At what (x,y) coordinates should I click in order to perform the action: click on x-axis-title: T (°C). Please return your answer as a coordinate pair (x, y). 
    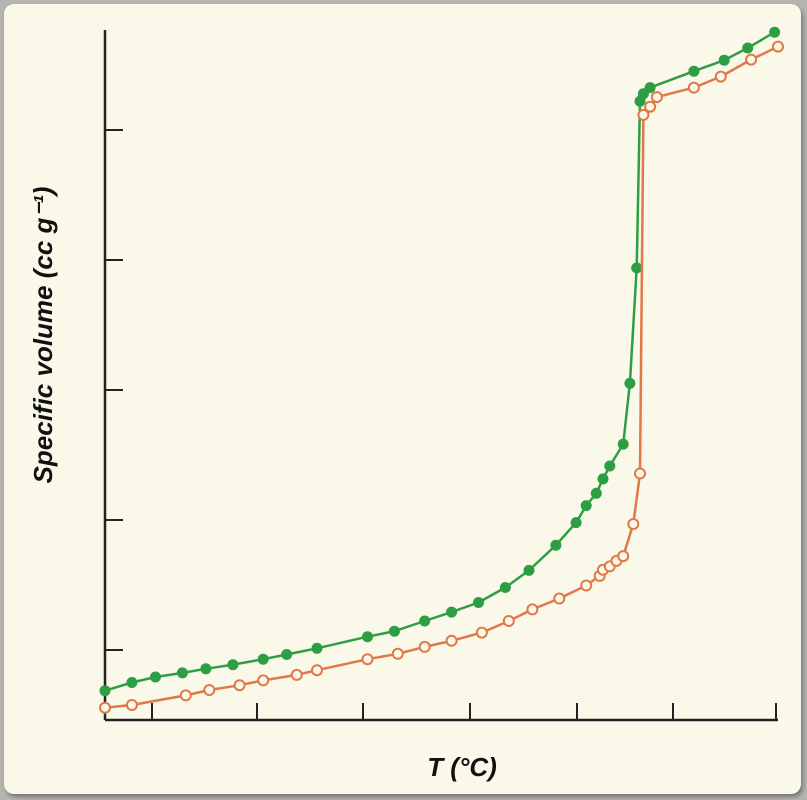
    Looking at the image, I should click on (462, 767).